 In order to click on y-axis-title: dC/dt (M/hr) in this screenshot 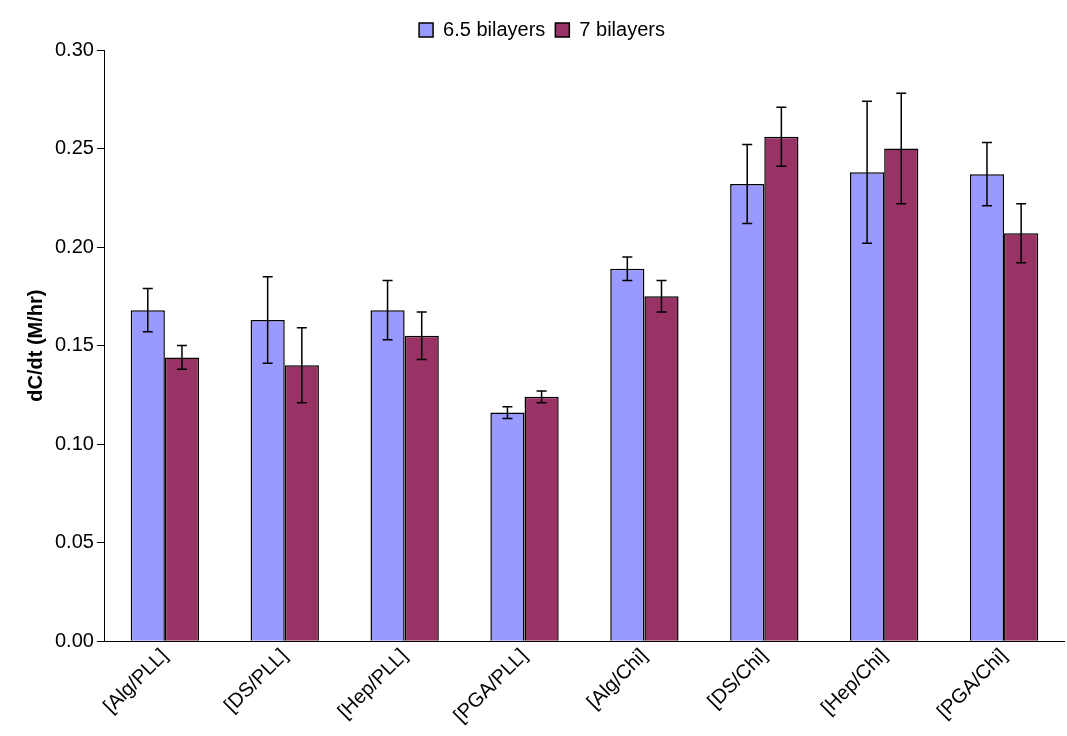, I will do `click(34, 345)`.